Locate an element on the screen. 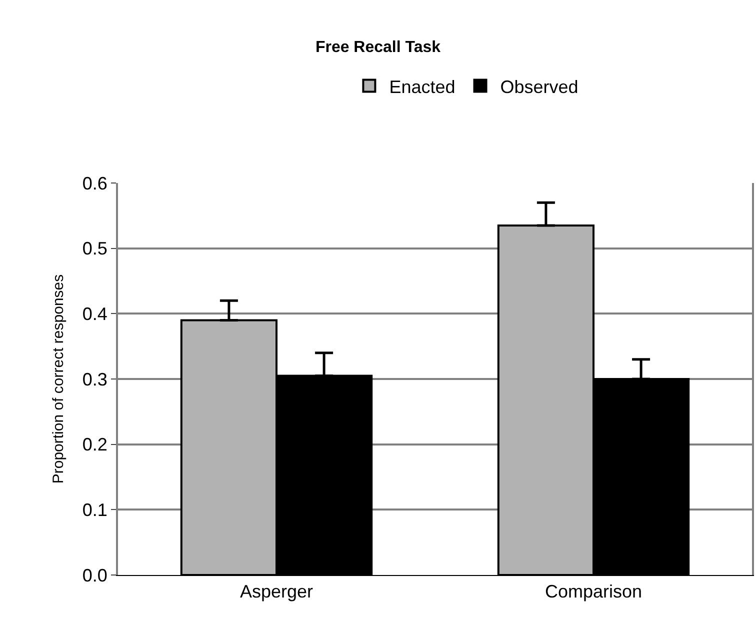 The image size is (756, 625). legend-label: Observed is located at coordinates (539, 86).